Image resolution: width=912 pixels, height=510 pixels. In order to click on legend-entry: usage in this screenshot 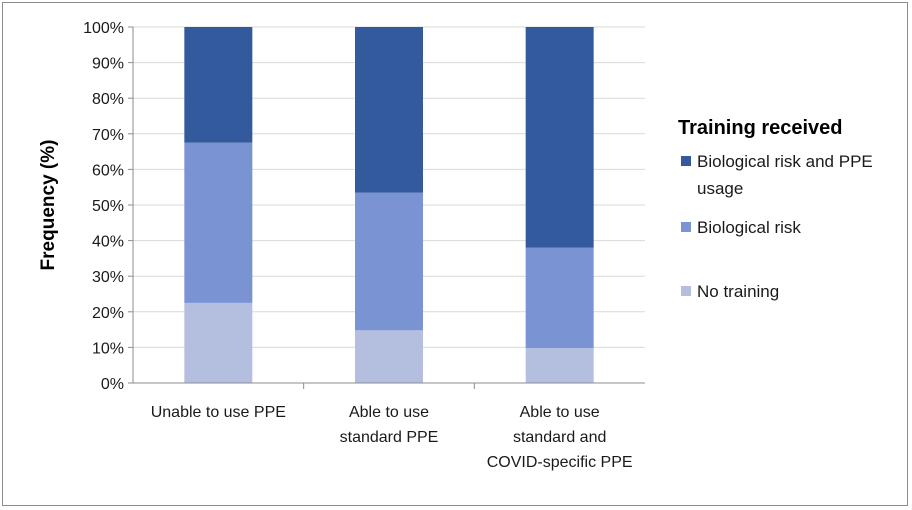, I will do `click(720, 188)`.